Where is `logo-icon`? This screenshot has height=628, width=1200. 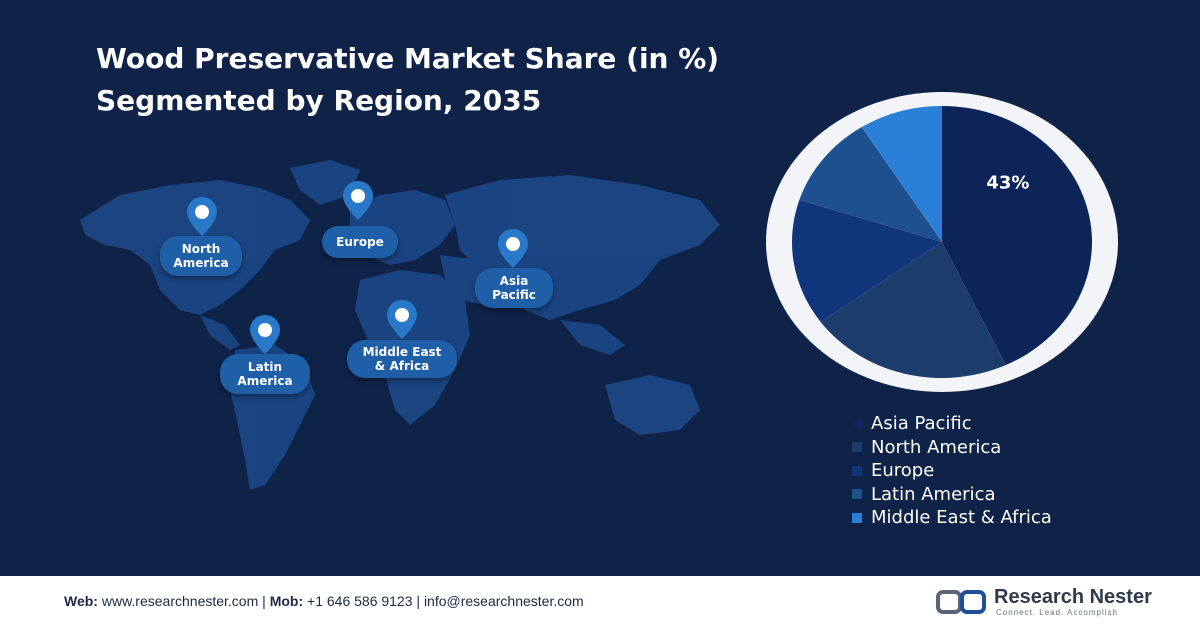
logo-icon is located at coordinates (961, 602).